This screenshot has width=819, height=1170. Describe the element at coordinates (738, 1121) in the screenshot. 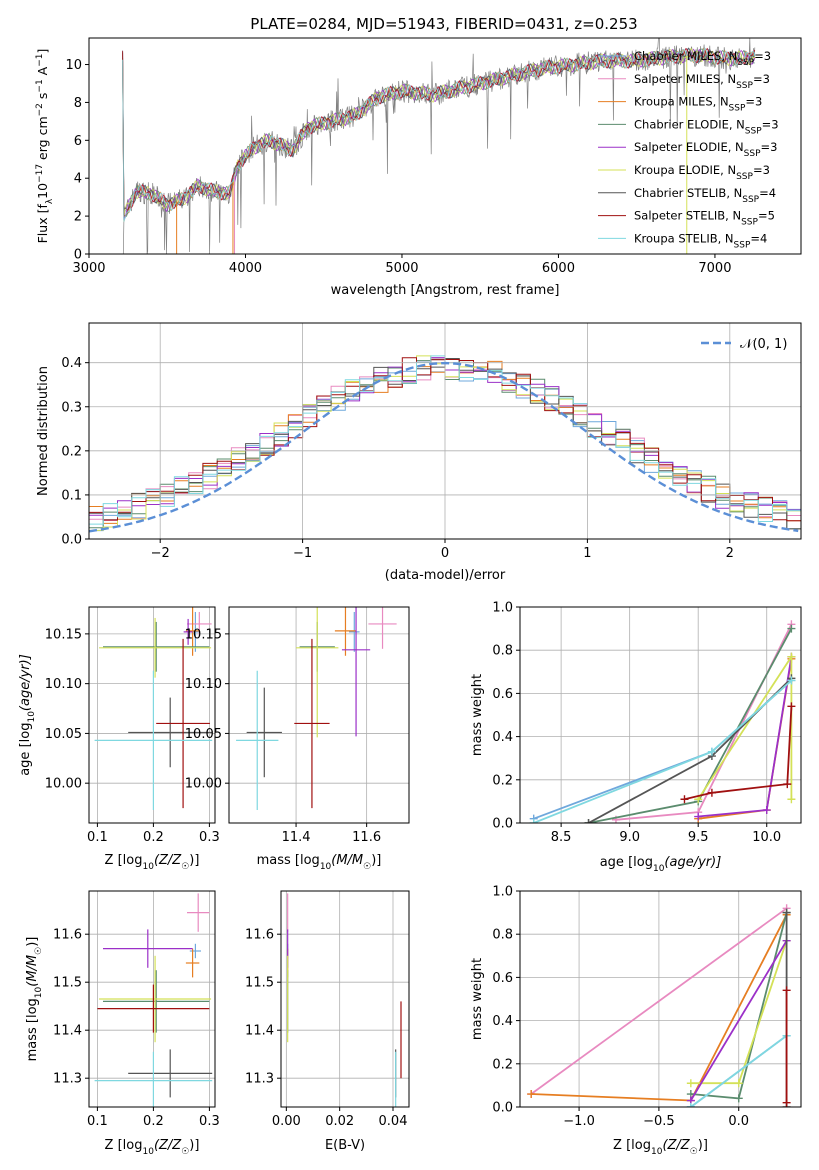

I see `x-tick-label: 0.0` at that location.